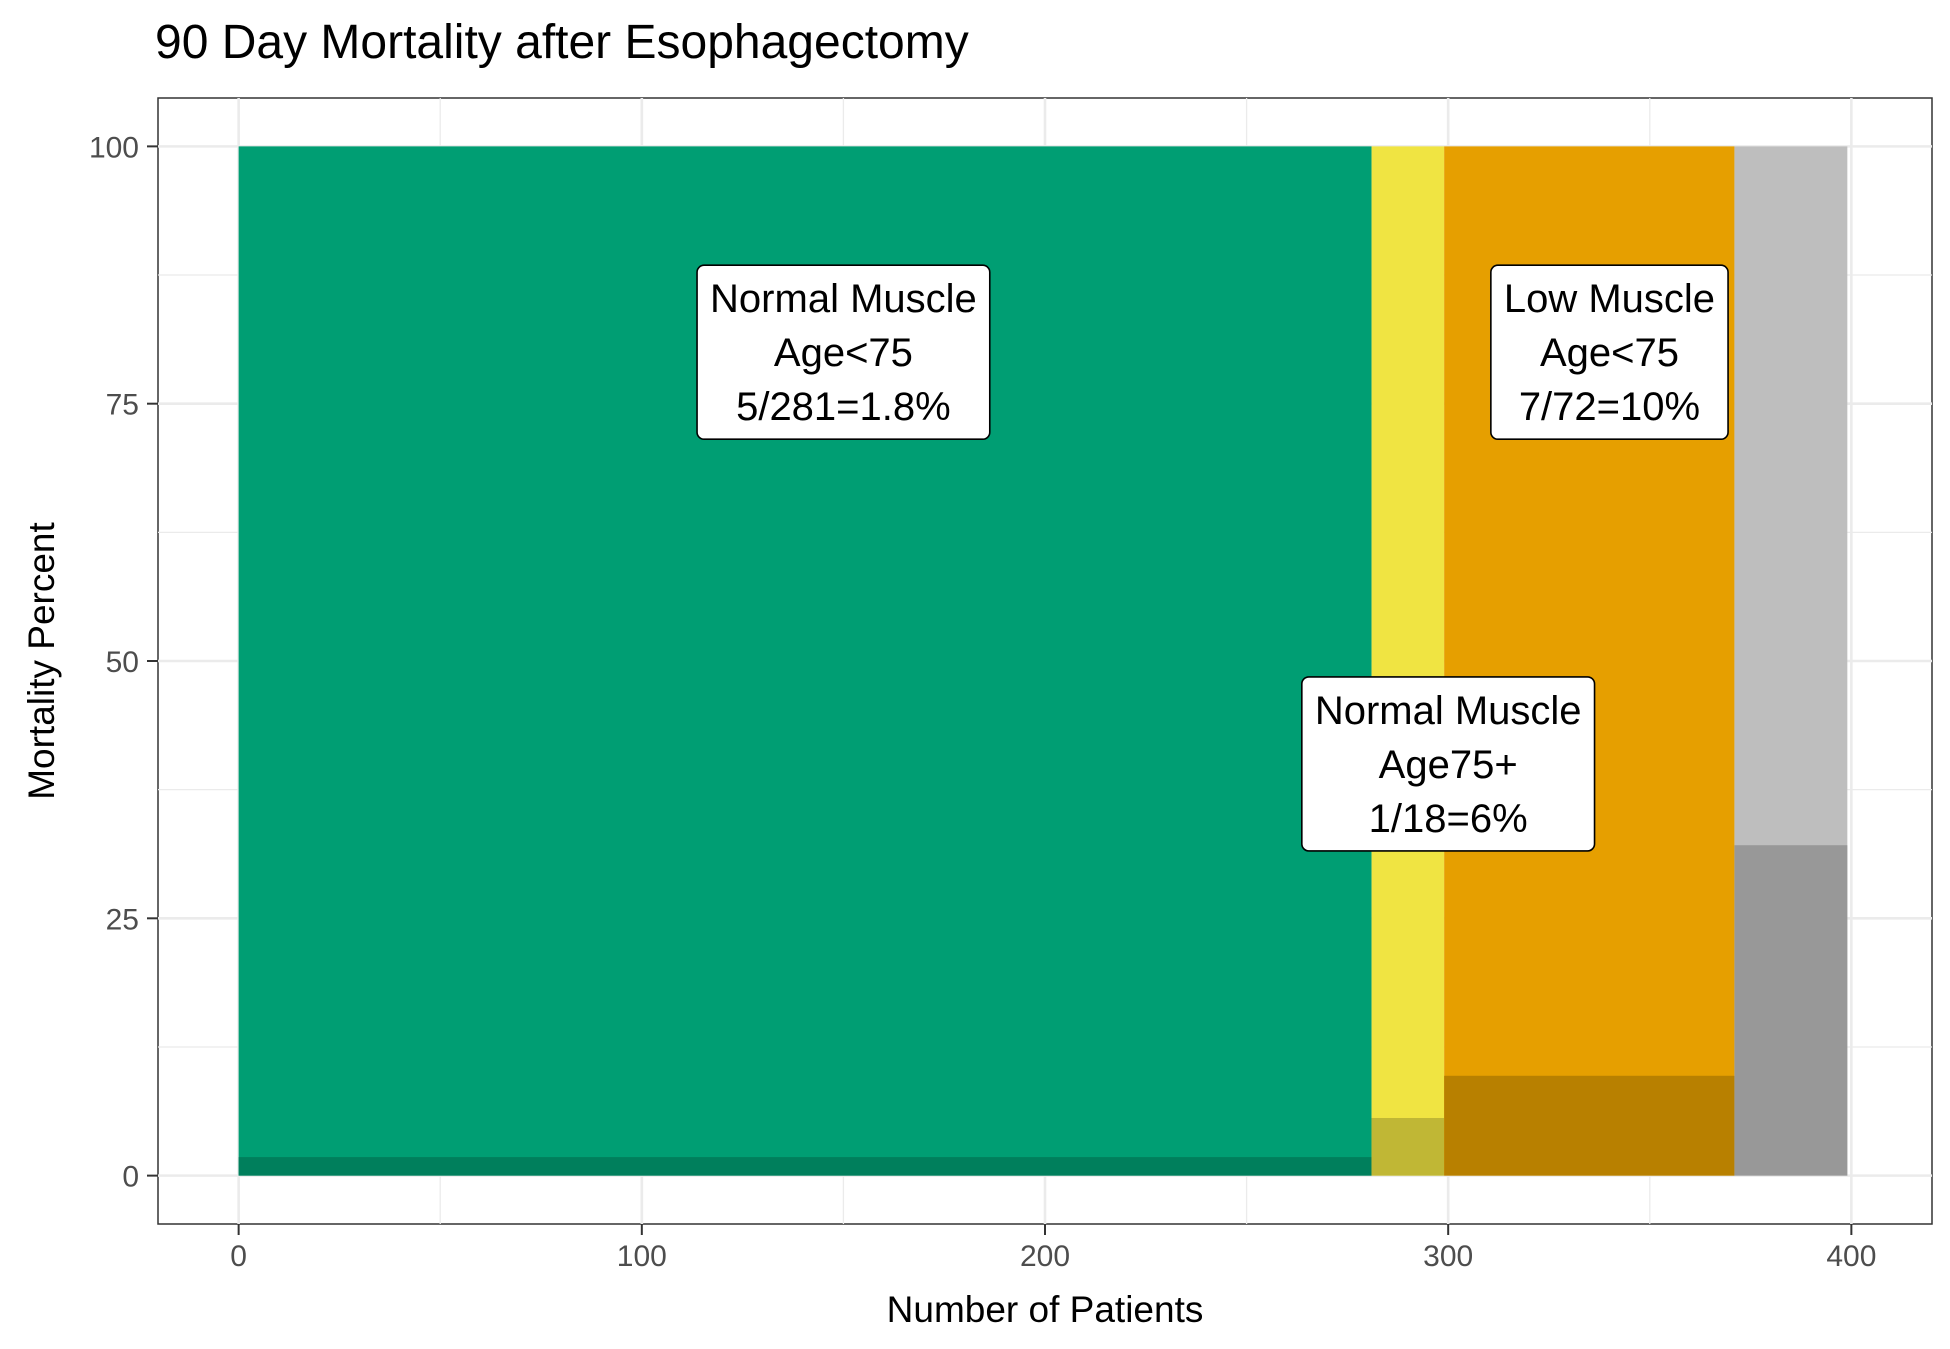 The image size is (1950, 1349). What do you see at coordinates (562, 42) in the screenshot?
I see `chart-title: 90 Day Mortality after Esophagectomy` at bounding box center [562, 42].